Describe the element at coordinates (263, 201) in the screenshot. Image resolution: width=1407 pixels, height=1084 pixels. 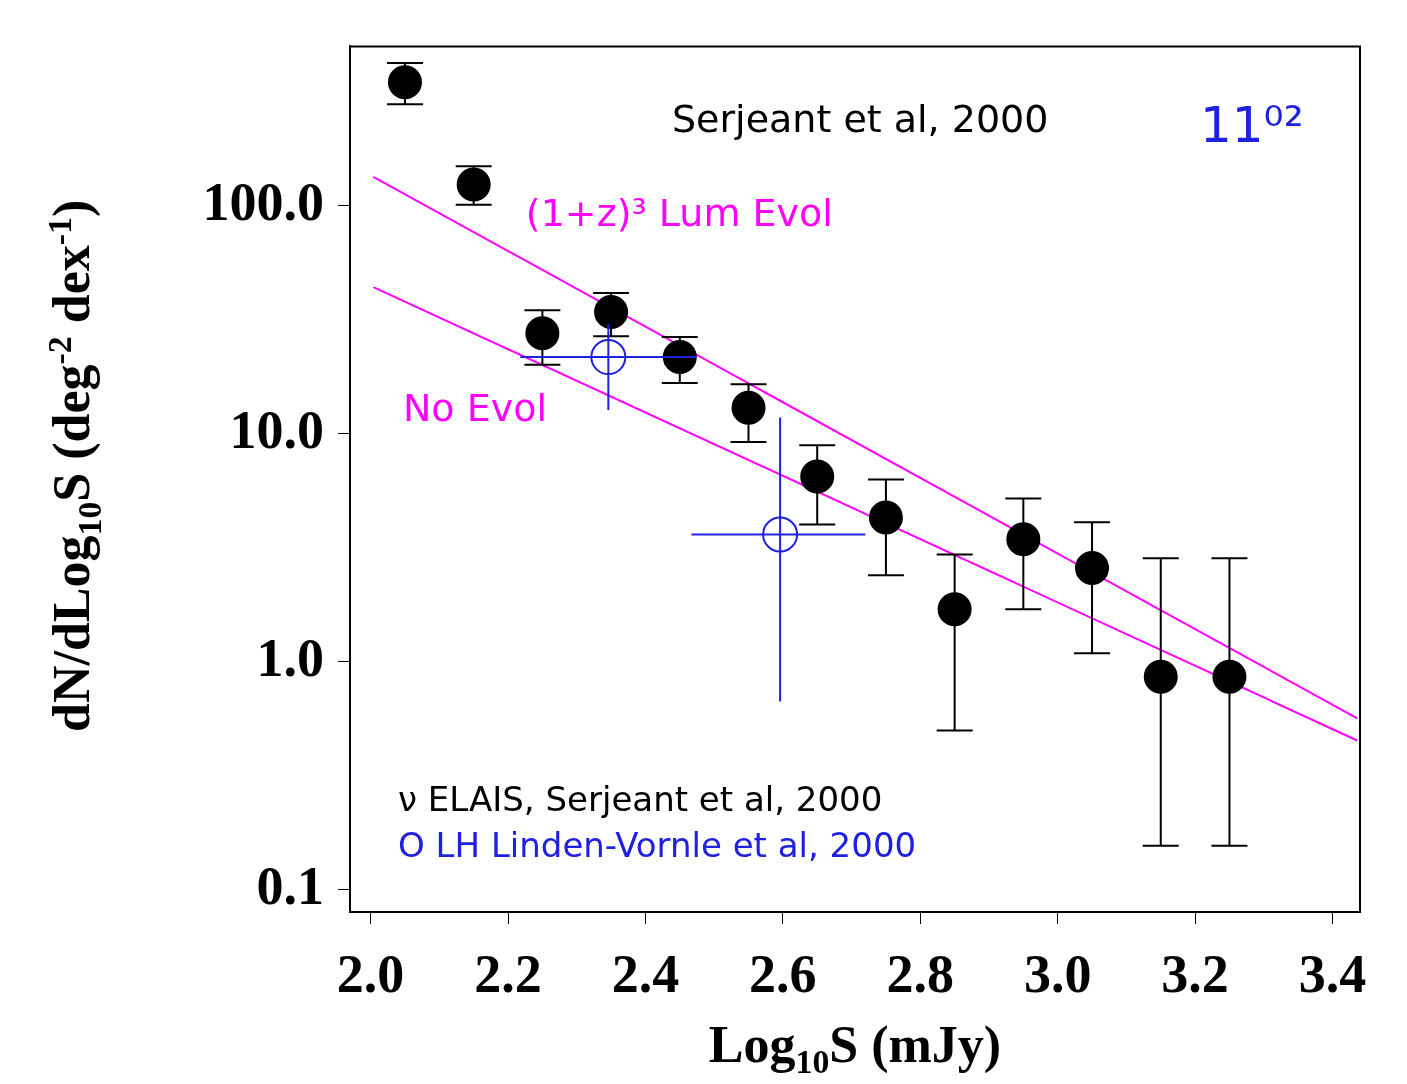
I see `y-tick-label: 100.0` at that location.